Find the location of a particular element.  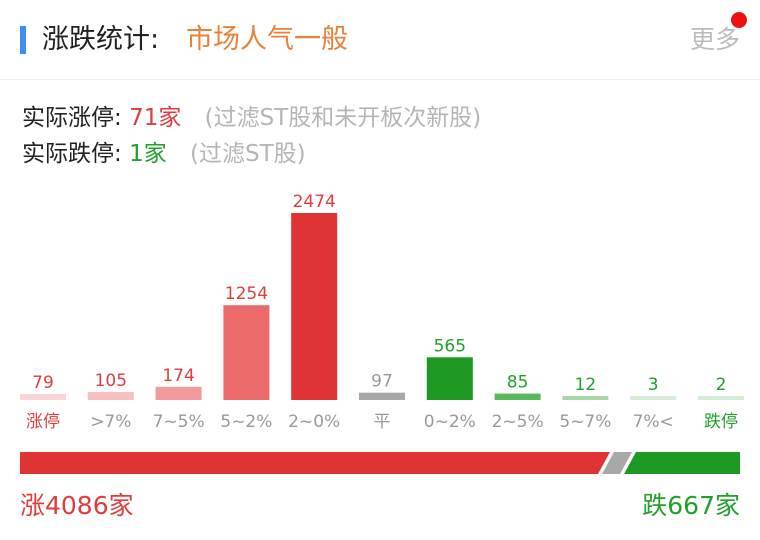

bar-value-label-2: 174 is located at coordinates (178, 376).